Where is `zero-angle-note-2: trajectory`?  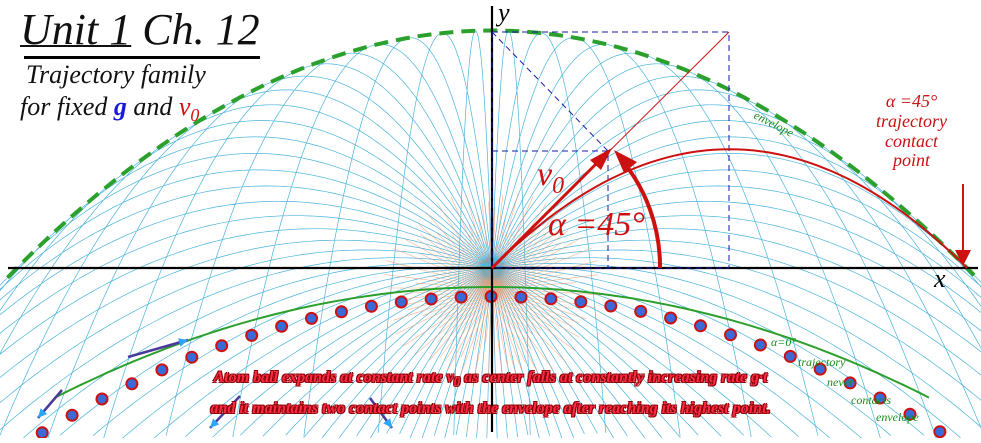 zero-angle-note-2: trajectory is located at coordinates (822, 362).